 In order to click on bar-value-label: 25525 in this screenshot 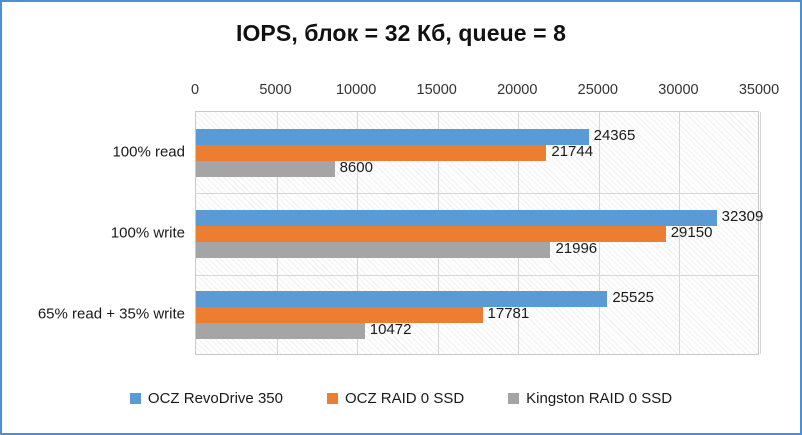, I will do `click(633, 298)`.